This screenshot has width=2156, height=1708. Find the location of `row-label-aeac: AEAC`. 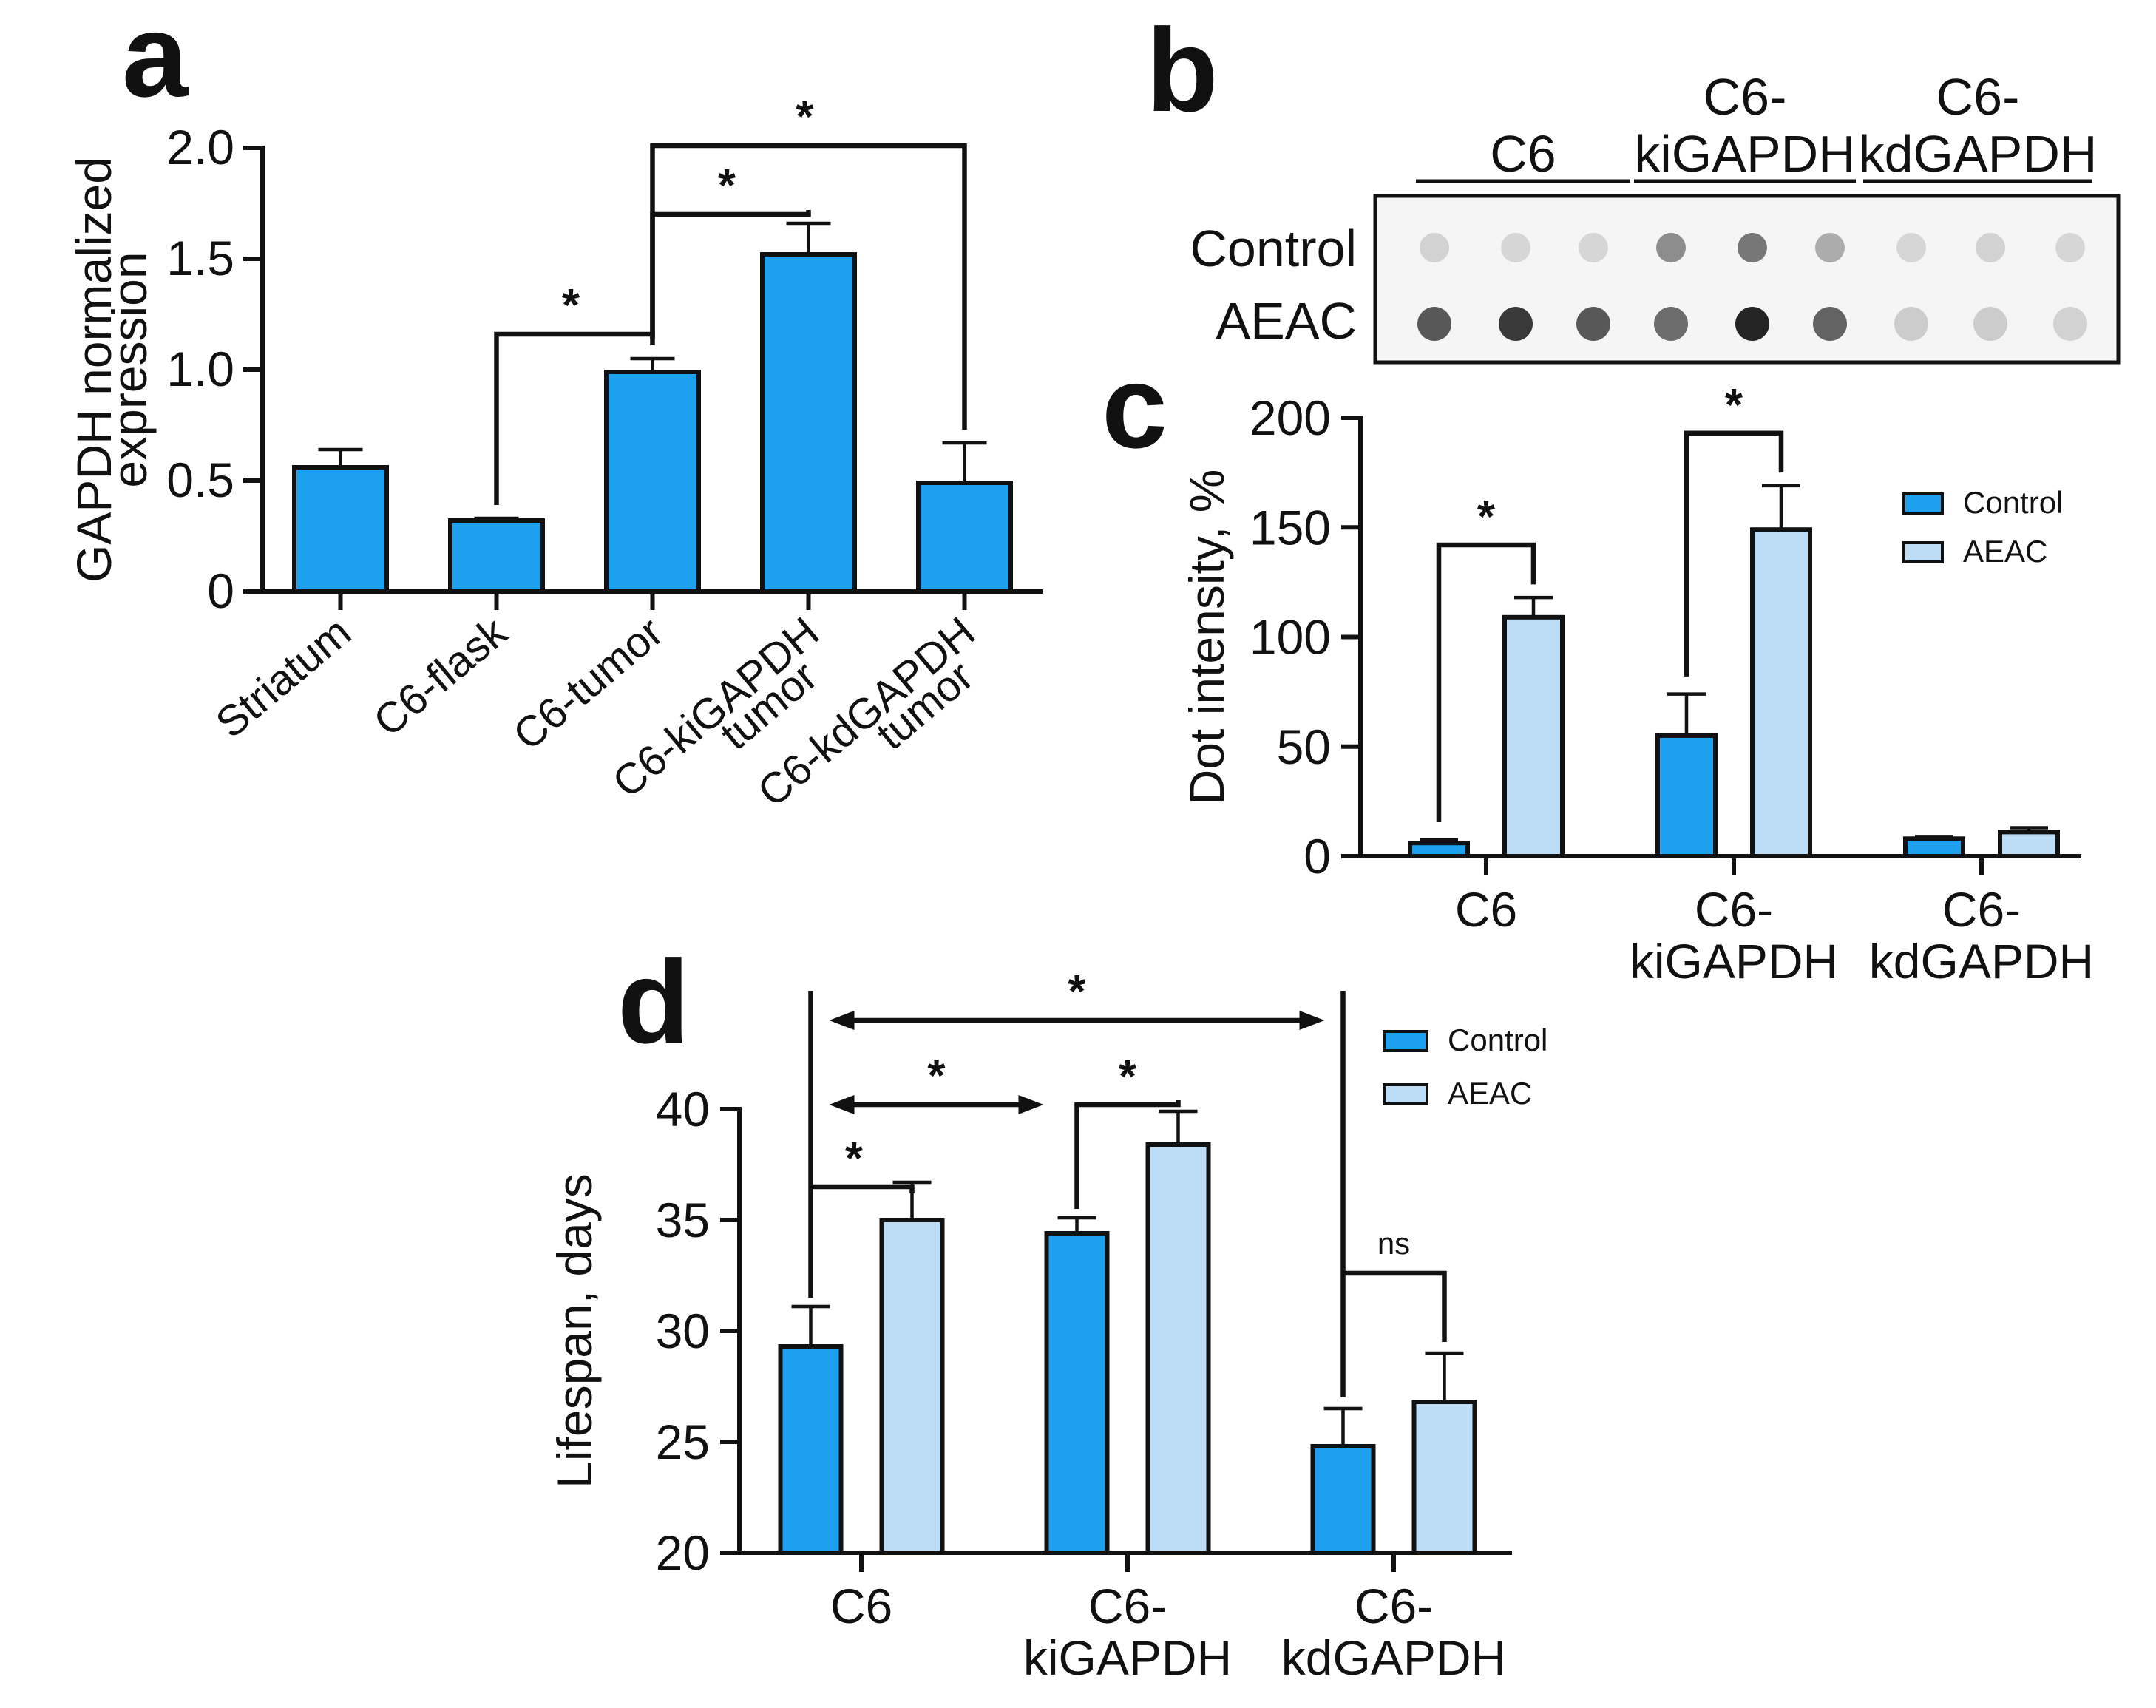

row-label-aeac: AEAC is located at coordinates (1286, 321).